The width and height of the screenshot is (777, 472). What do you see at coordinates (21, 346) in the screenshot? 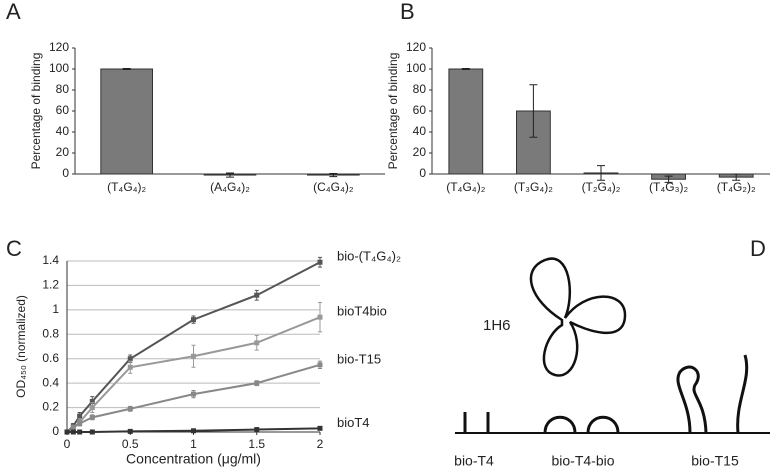
I see `y-axis-label: OD₄₅₀ (normalized)` at bounding box center [21, 346].